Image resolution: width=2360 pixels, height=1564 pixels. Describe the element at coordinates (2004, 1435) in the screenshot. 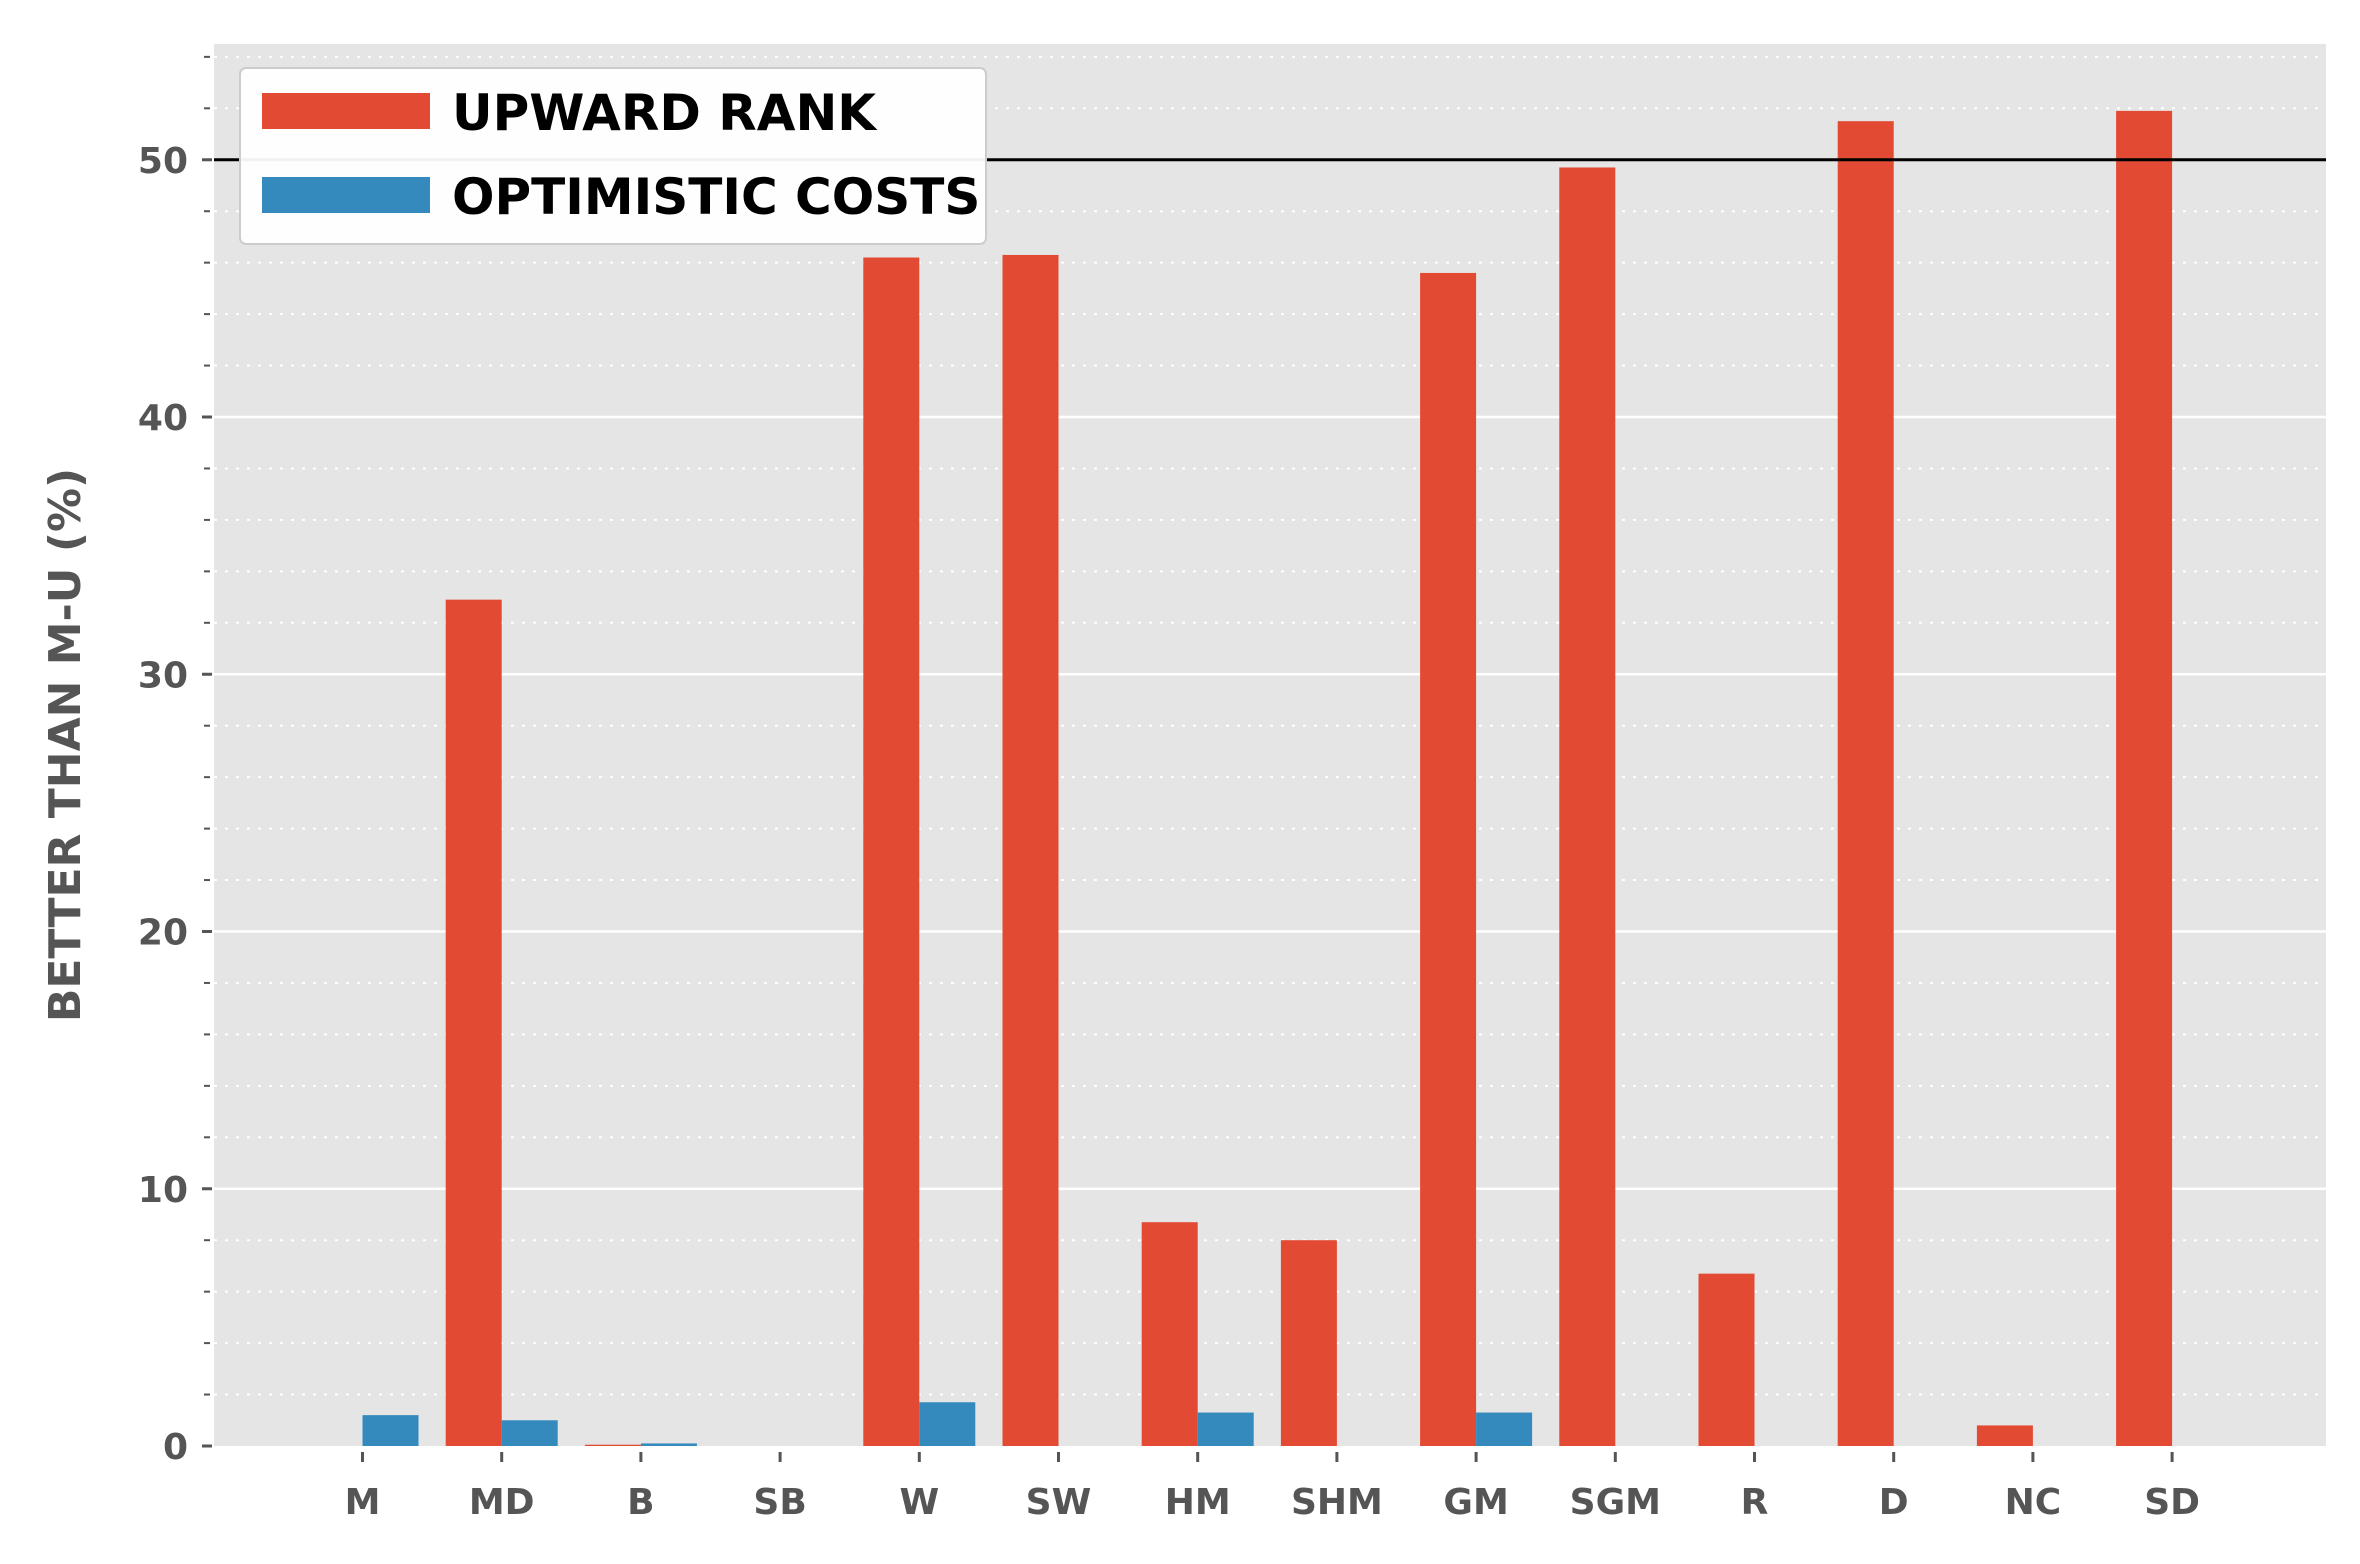

I see `bar-upward-rank-nc` at that location.